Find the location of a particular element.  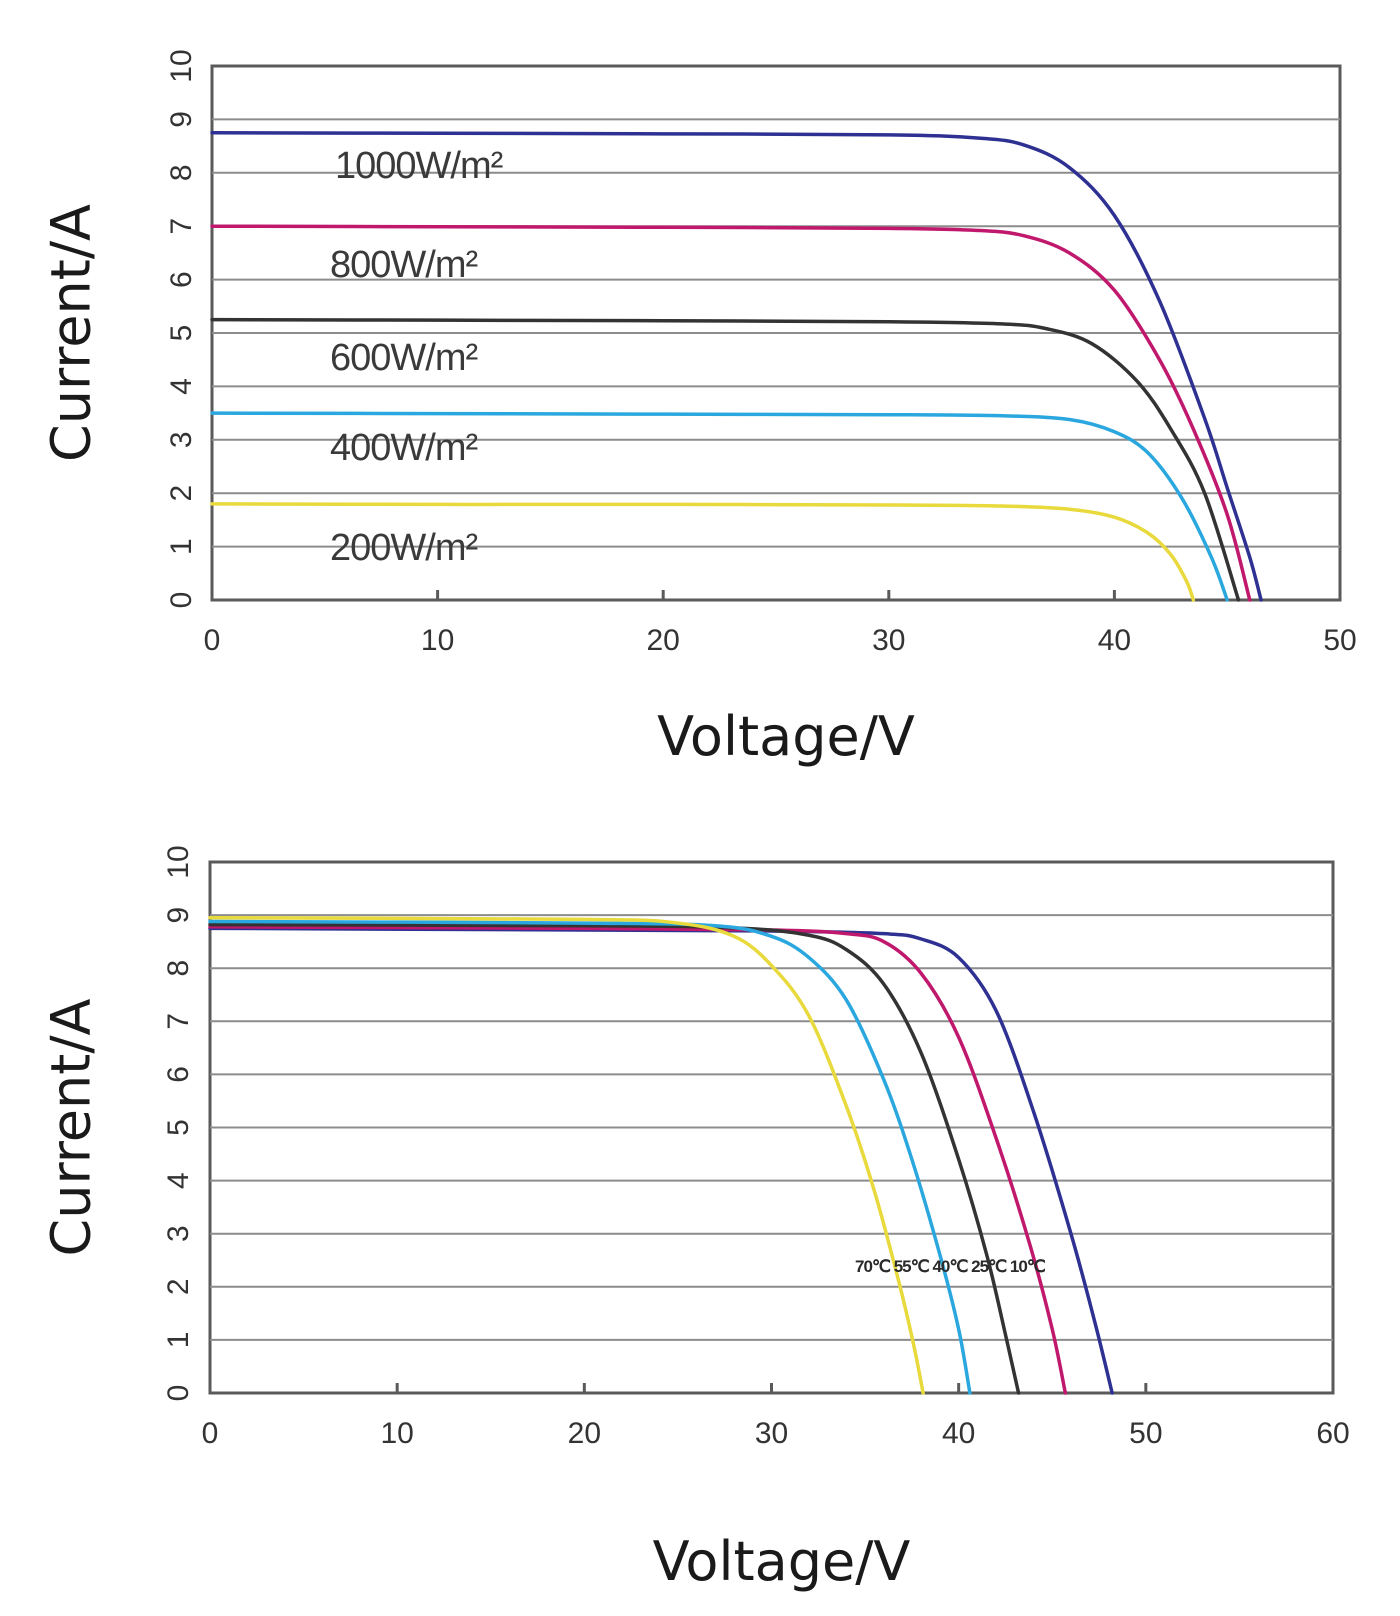

series-label: 400W/m² is located at coordinates (403, 448).